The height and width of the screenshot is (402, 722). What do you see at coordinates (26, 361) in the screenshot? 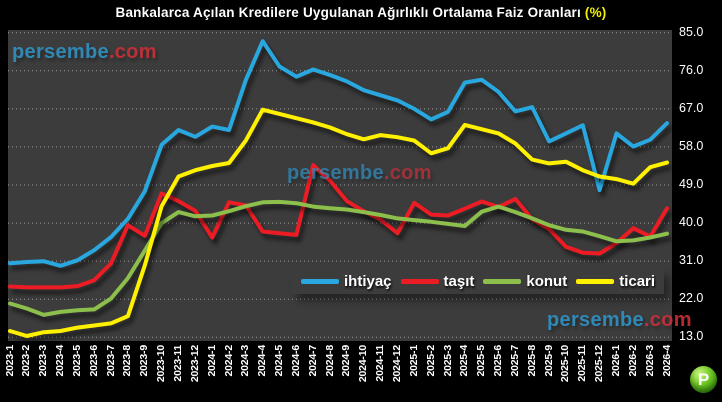
I see `x-tick-label: 2023-2` at bounding box center [26, 361].